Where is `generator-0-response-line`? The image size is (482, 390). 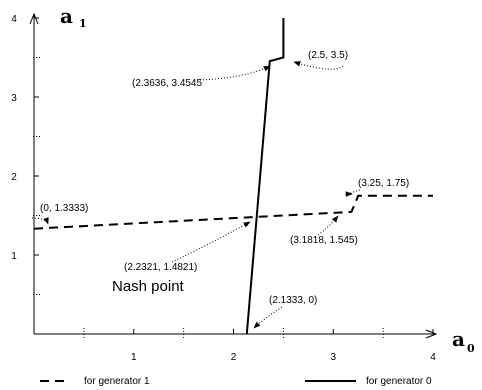
generator-0-response-line is located at coordinates (265, 176).